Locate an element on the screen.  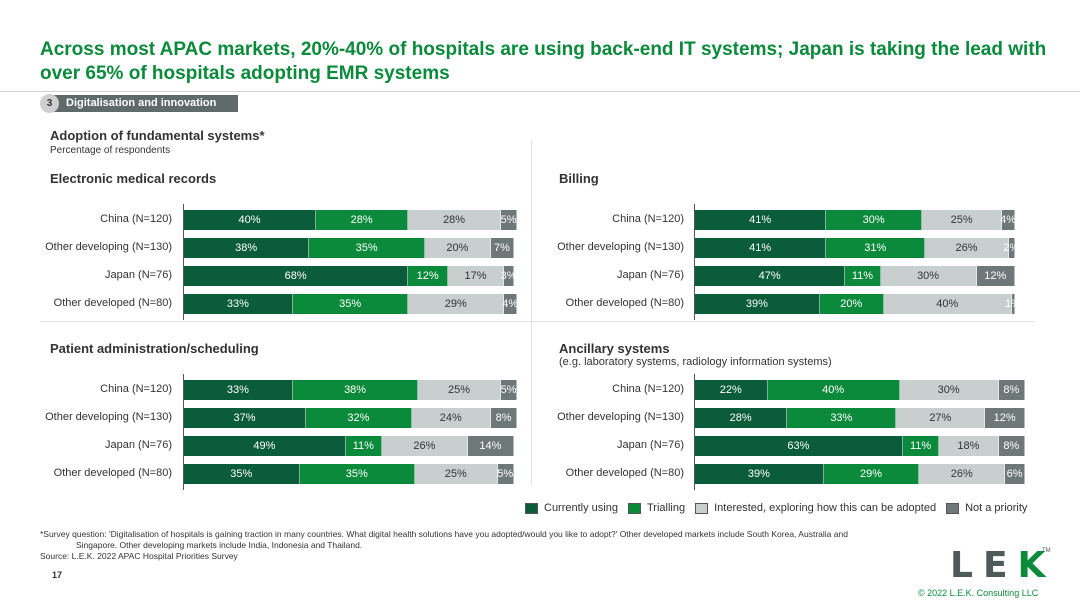
stacked-bar: 28% 33% 27% 12% is located at coordinates (860, 418).